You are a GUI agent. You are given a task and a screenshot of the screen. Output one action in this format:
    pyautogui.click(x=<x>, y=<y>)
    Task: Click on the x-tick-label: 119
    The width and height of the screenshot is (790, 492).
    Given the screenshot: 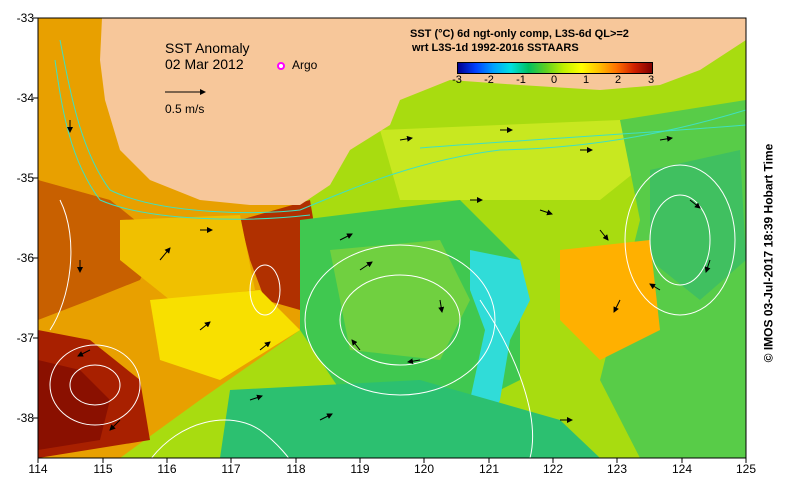 What is the action you would take?
    pyautogui.click(x=360, y=469)
    